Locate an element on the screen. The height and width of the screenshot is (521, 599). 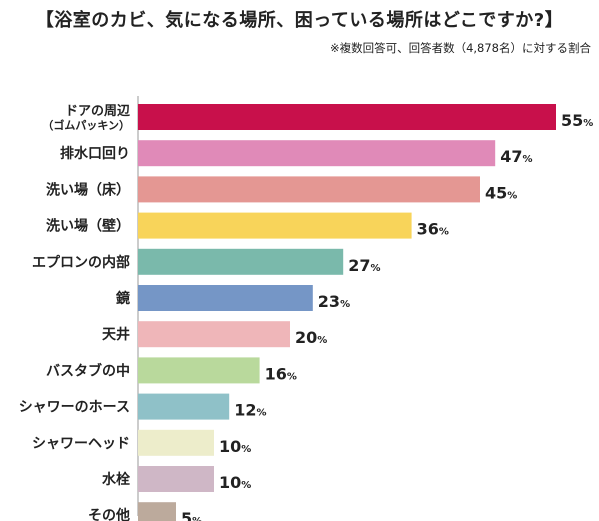
value-label: 55% is located at coordinates (577, 120).